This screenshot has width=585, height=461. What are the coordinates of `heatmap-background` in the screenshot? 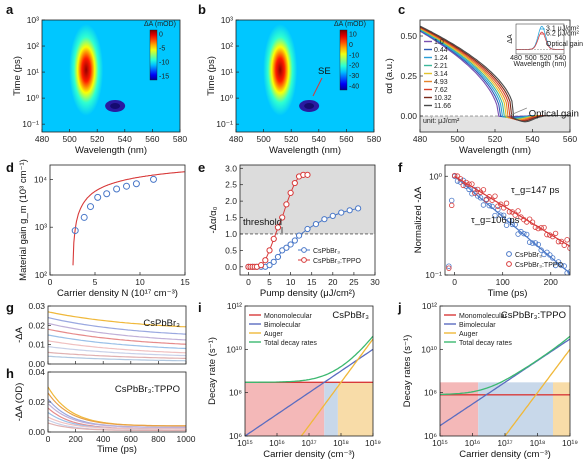 It's located at (305, 76).